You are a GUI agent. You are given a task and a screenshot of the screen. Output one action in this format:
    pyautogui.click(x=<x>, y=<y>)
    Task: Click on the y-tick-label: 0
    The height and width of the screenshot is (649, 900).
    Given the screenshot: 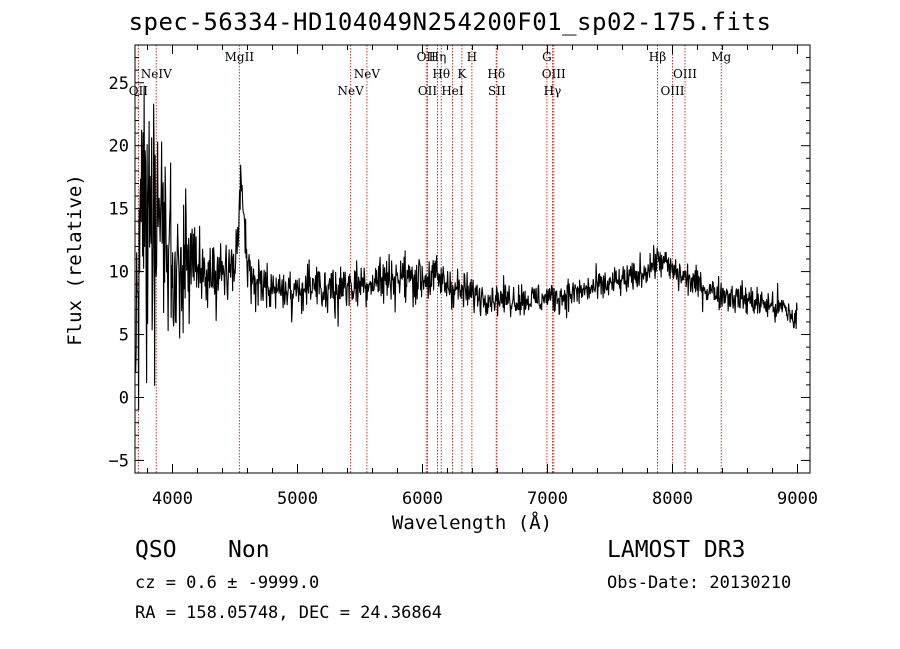 What is the action you would take?
    pyautogui.click(x=124, y=398)
    